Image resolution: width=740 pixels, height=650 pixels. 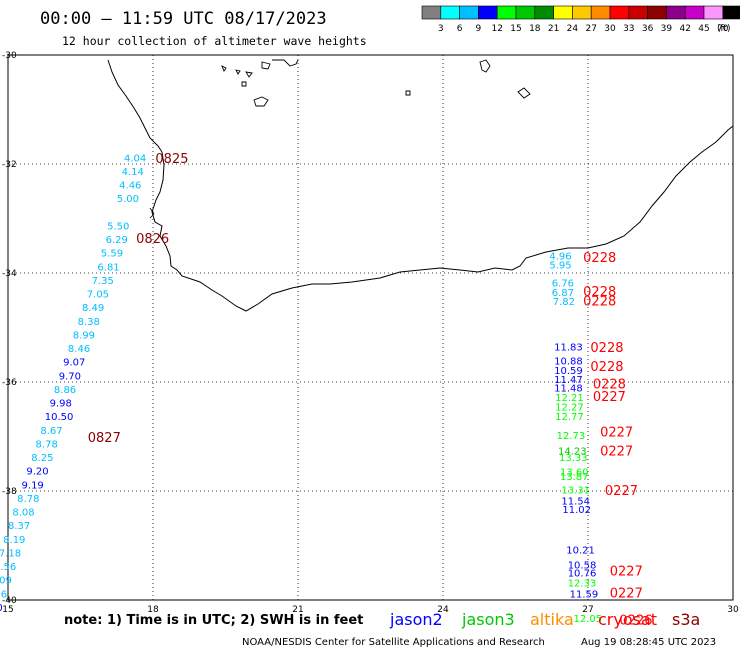 What do you see at coordinates (93, 308) in the screenshot?
I see `wave-height-value: 8.49` at bounding box center [93, 308].